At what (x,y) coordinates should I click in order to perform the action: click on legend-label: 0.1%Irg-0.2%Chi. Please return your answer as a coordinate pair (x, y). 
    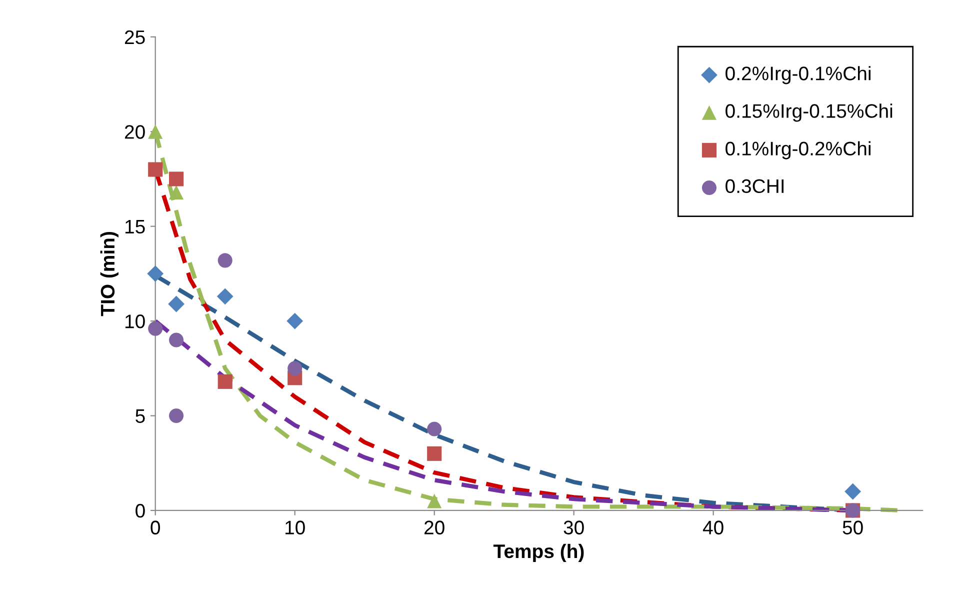
    Looking at the image, I should click on (798, 150).